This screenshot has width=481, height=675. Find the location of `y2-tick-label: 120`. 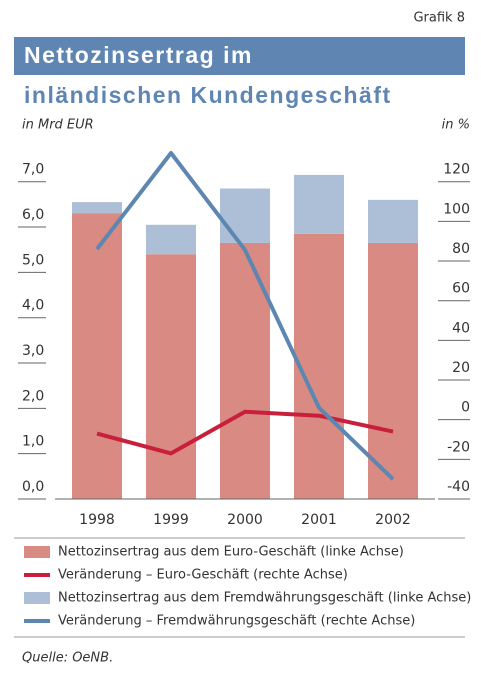

y2-tick-label: 120 is located at coordinates (456, 170).